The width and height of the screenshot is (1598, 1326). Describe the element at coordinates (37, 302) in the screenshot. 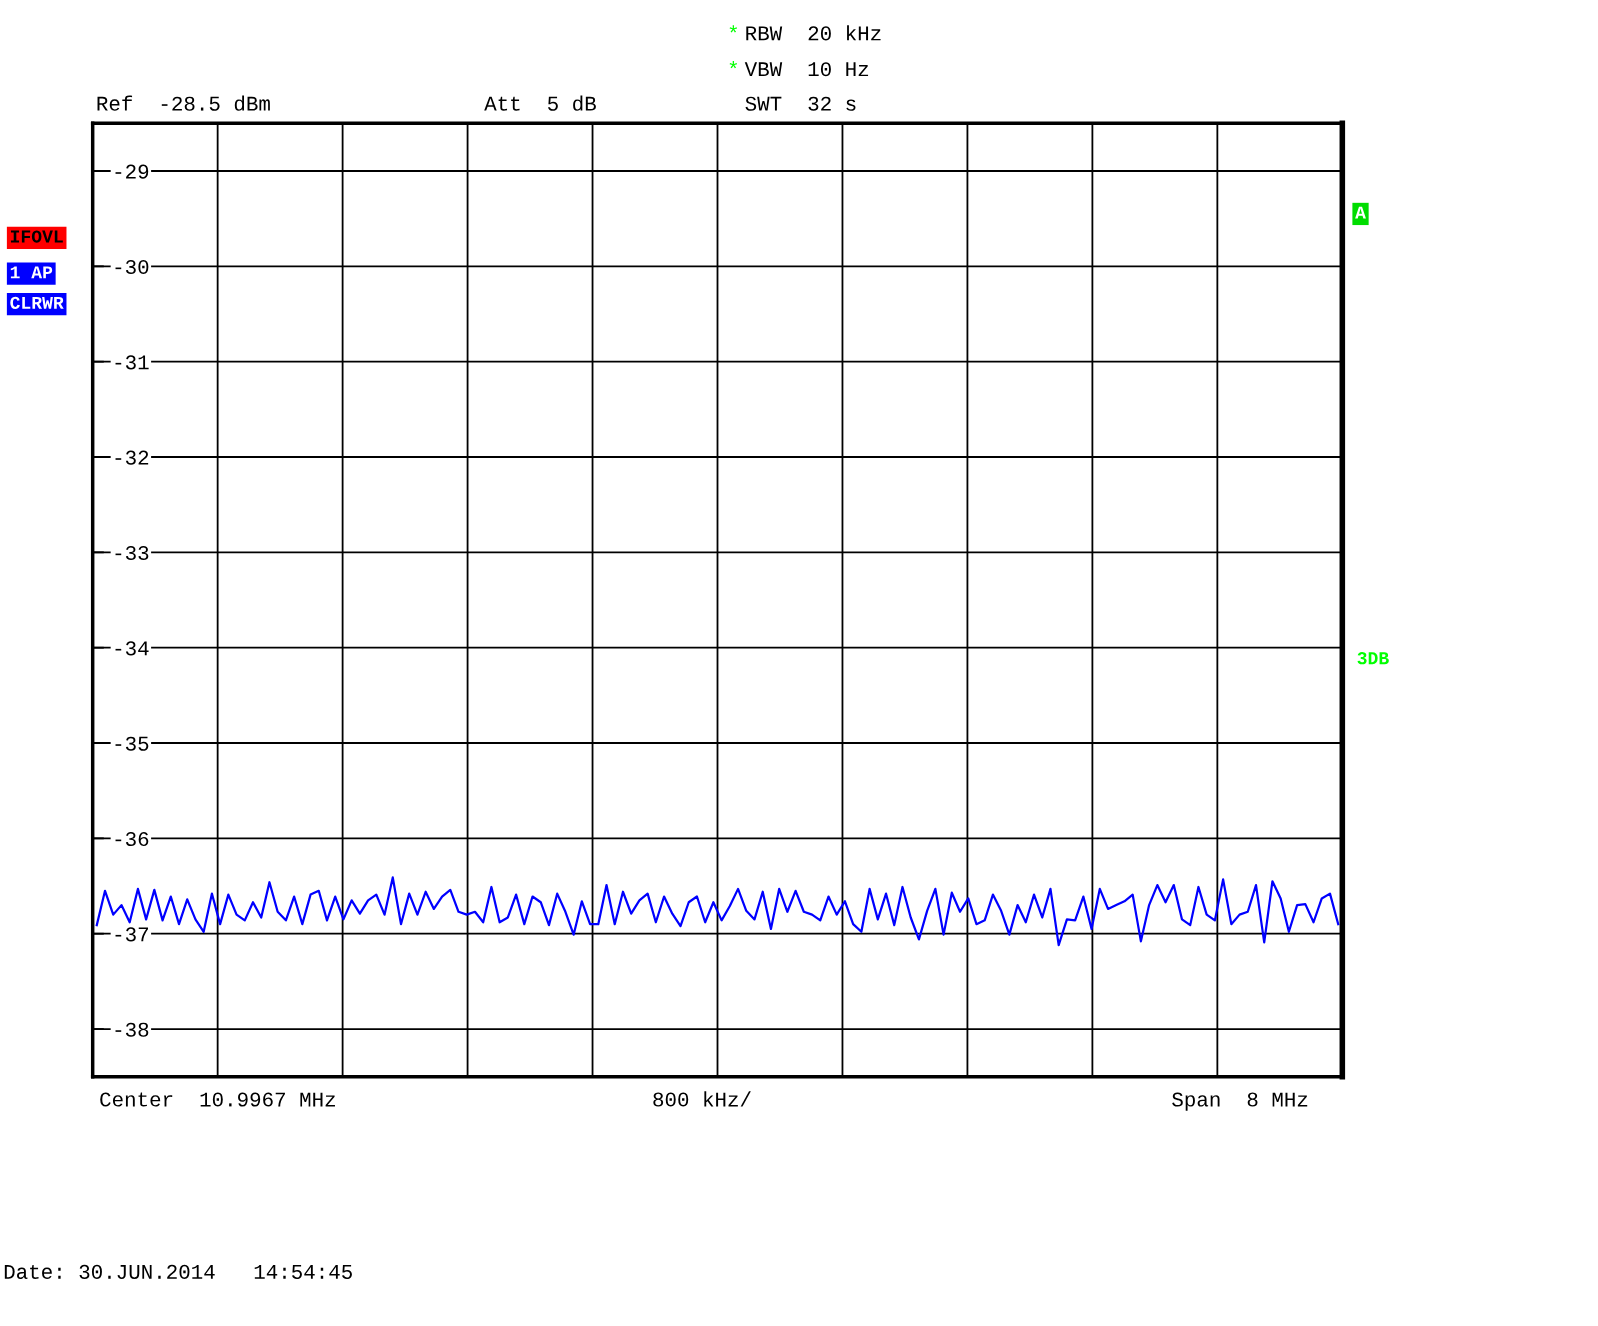

I see `text: CLRWR` at that location.